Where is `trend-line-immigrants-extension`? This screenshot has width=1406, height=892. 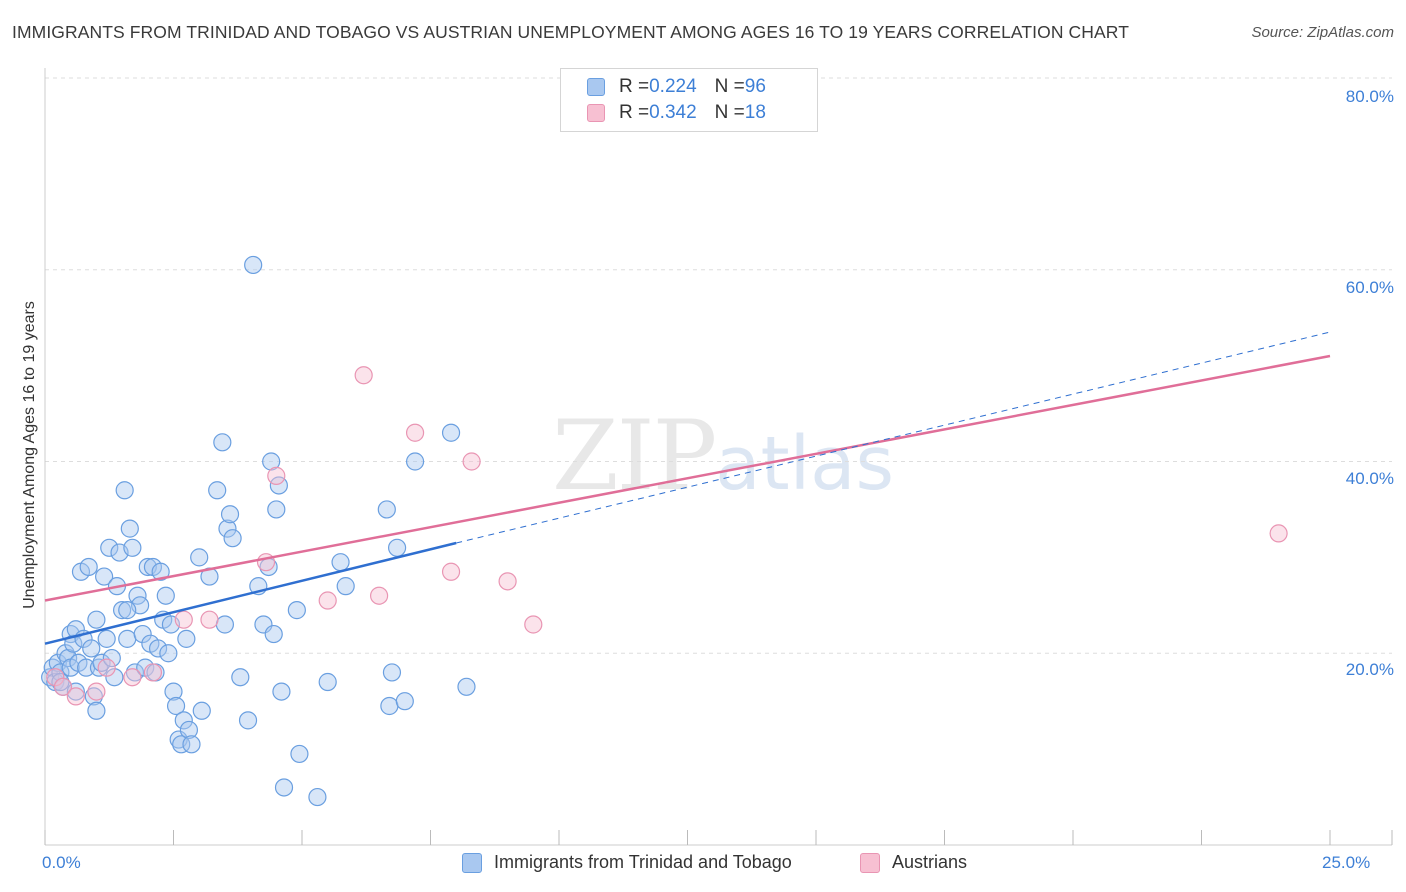
trend-line-immigrants-extension is located at coordinates (893, 437).